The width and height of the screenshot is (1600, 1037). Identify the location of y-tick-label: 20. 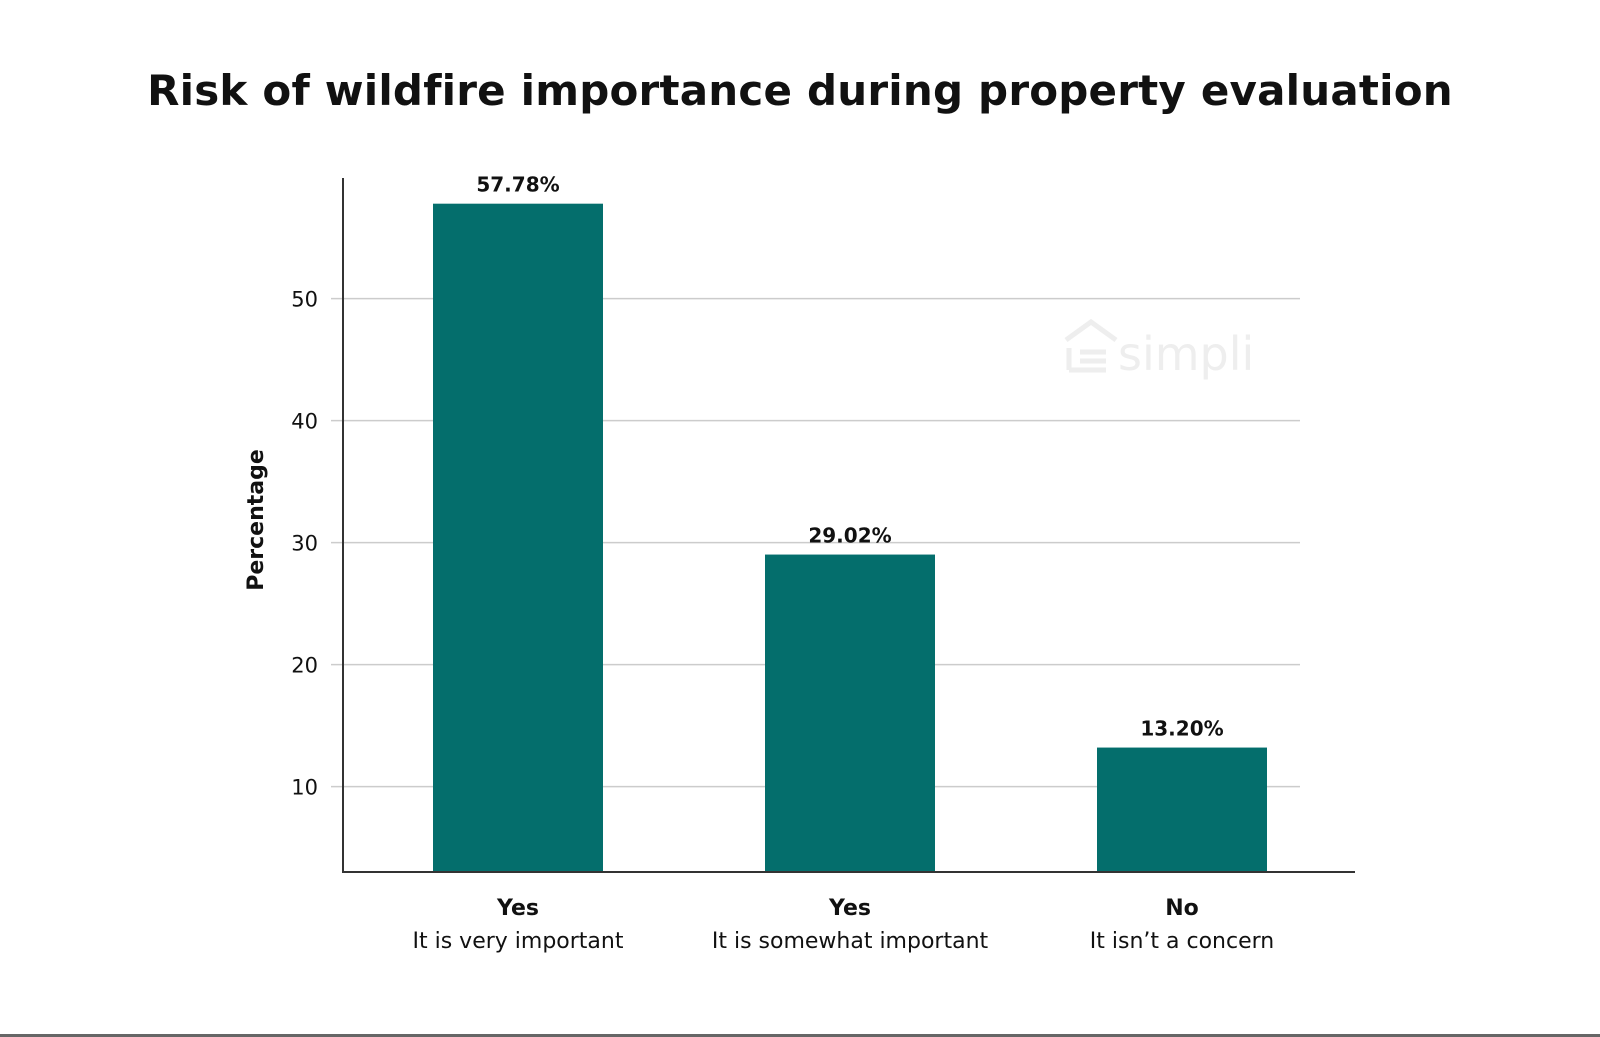
(304, 666).